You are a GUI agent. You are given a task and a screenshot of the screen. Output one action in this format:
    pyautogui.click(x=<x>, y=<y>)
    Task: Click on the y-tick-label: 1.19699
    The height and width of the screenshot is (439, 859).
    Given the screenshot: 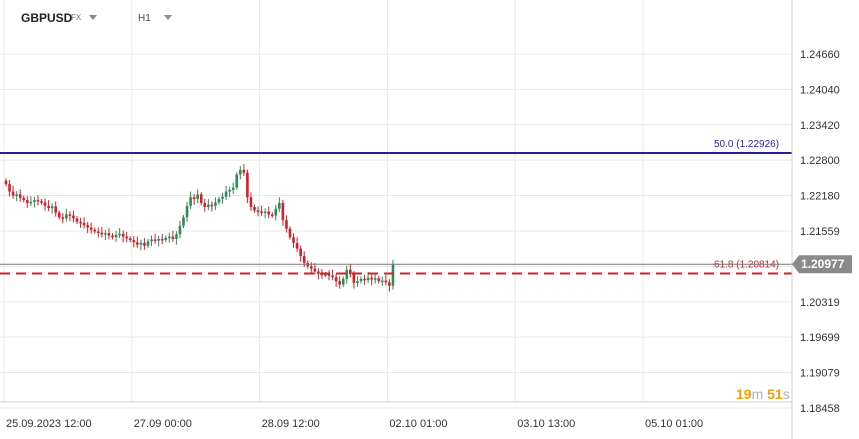 What is the action you would take?
    pyautogui.click(x=820, y=338)
    